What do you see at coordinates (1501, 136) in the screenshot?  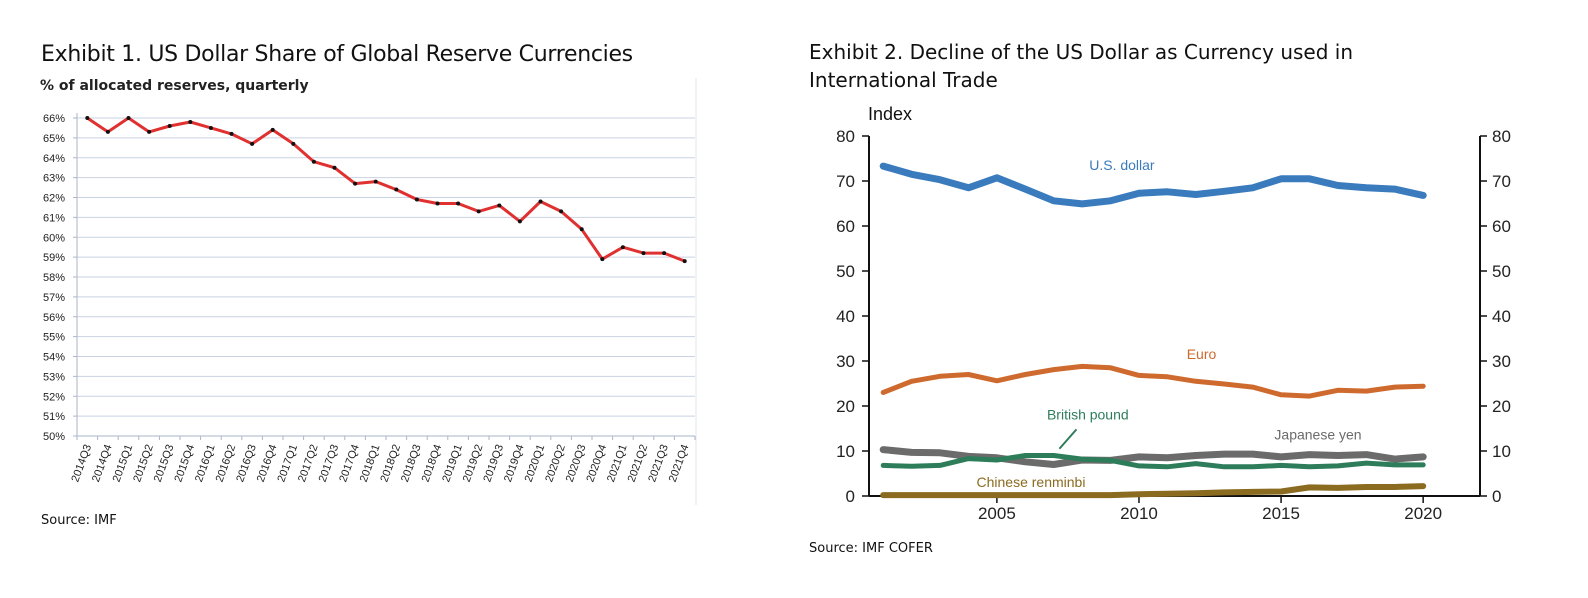 I see `y-tick-label-right: 80` at bounding box center [1501, 136].